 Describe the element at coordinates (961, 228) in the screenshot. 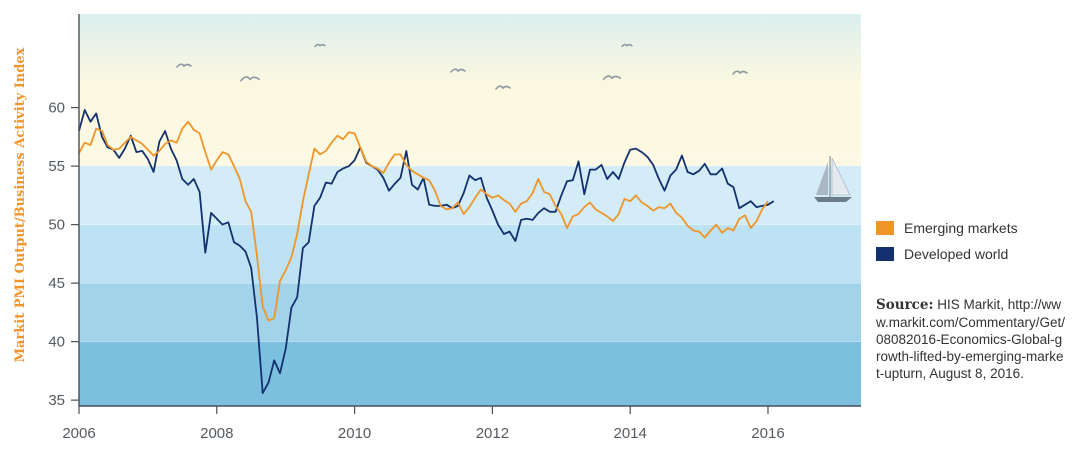

I see `legend-label-emerging: Emerging markets` at that location.